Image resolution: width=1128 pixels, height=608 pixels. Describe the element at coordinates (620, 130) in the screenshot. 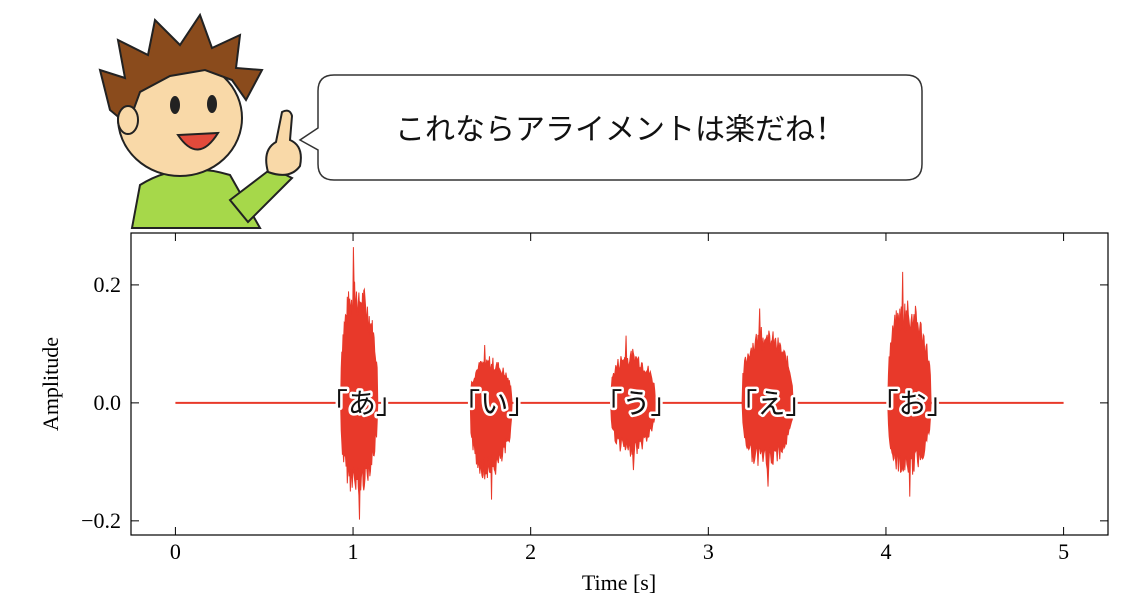

I see `speech-text: これならアライメントは楽だね！` at that location.